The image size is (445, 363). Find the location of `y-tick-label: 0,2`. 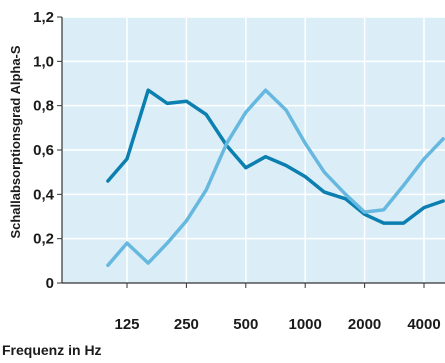

y-tick-label: 0,2 is located at coordinates (43, 239).